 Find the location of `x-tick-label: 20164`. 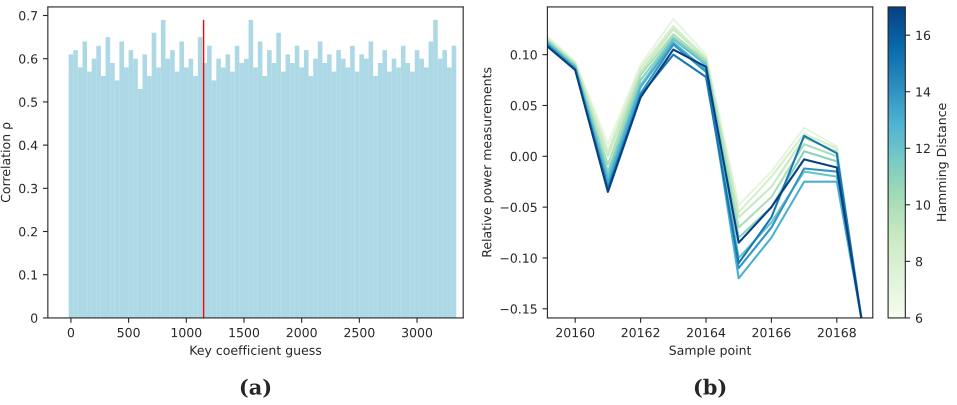

x-tick-label: 20164 is located at coordinates (706, 333).